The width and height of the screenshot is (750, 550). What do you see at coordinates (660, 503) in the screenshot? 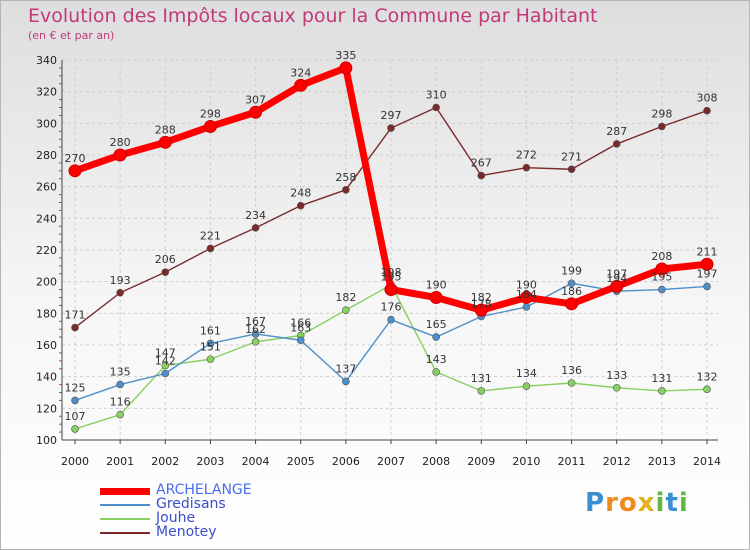
I see `logo-letter: i` at bounding box center [660, 503].